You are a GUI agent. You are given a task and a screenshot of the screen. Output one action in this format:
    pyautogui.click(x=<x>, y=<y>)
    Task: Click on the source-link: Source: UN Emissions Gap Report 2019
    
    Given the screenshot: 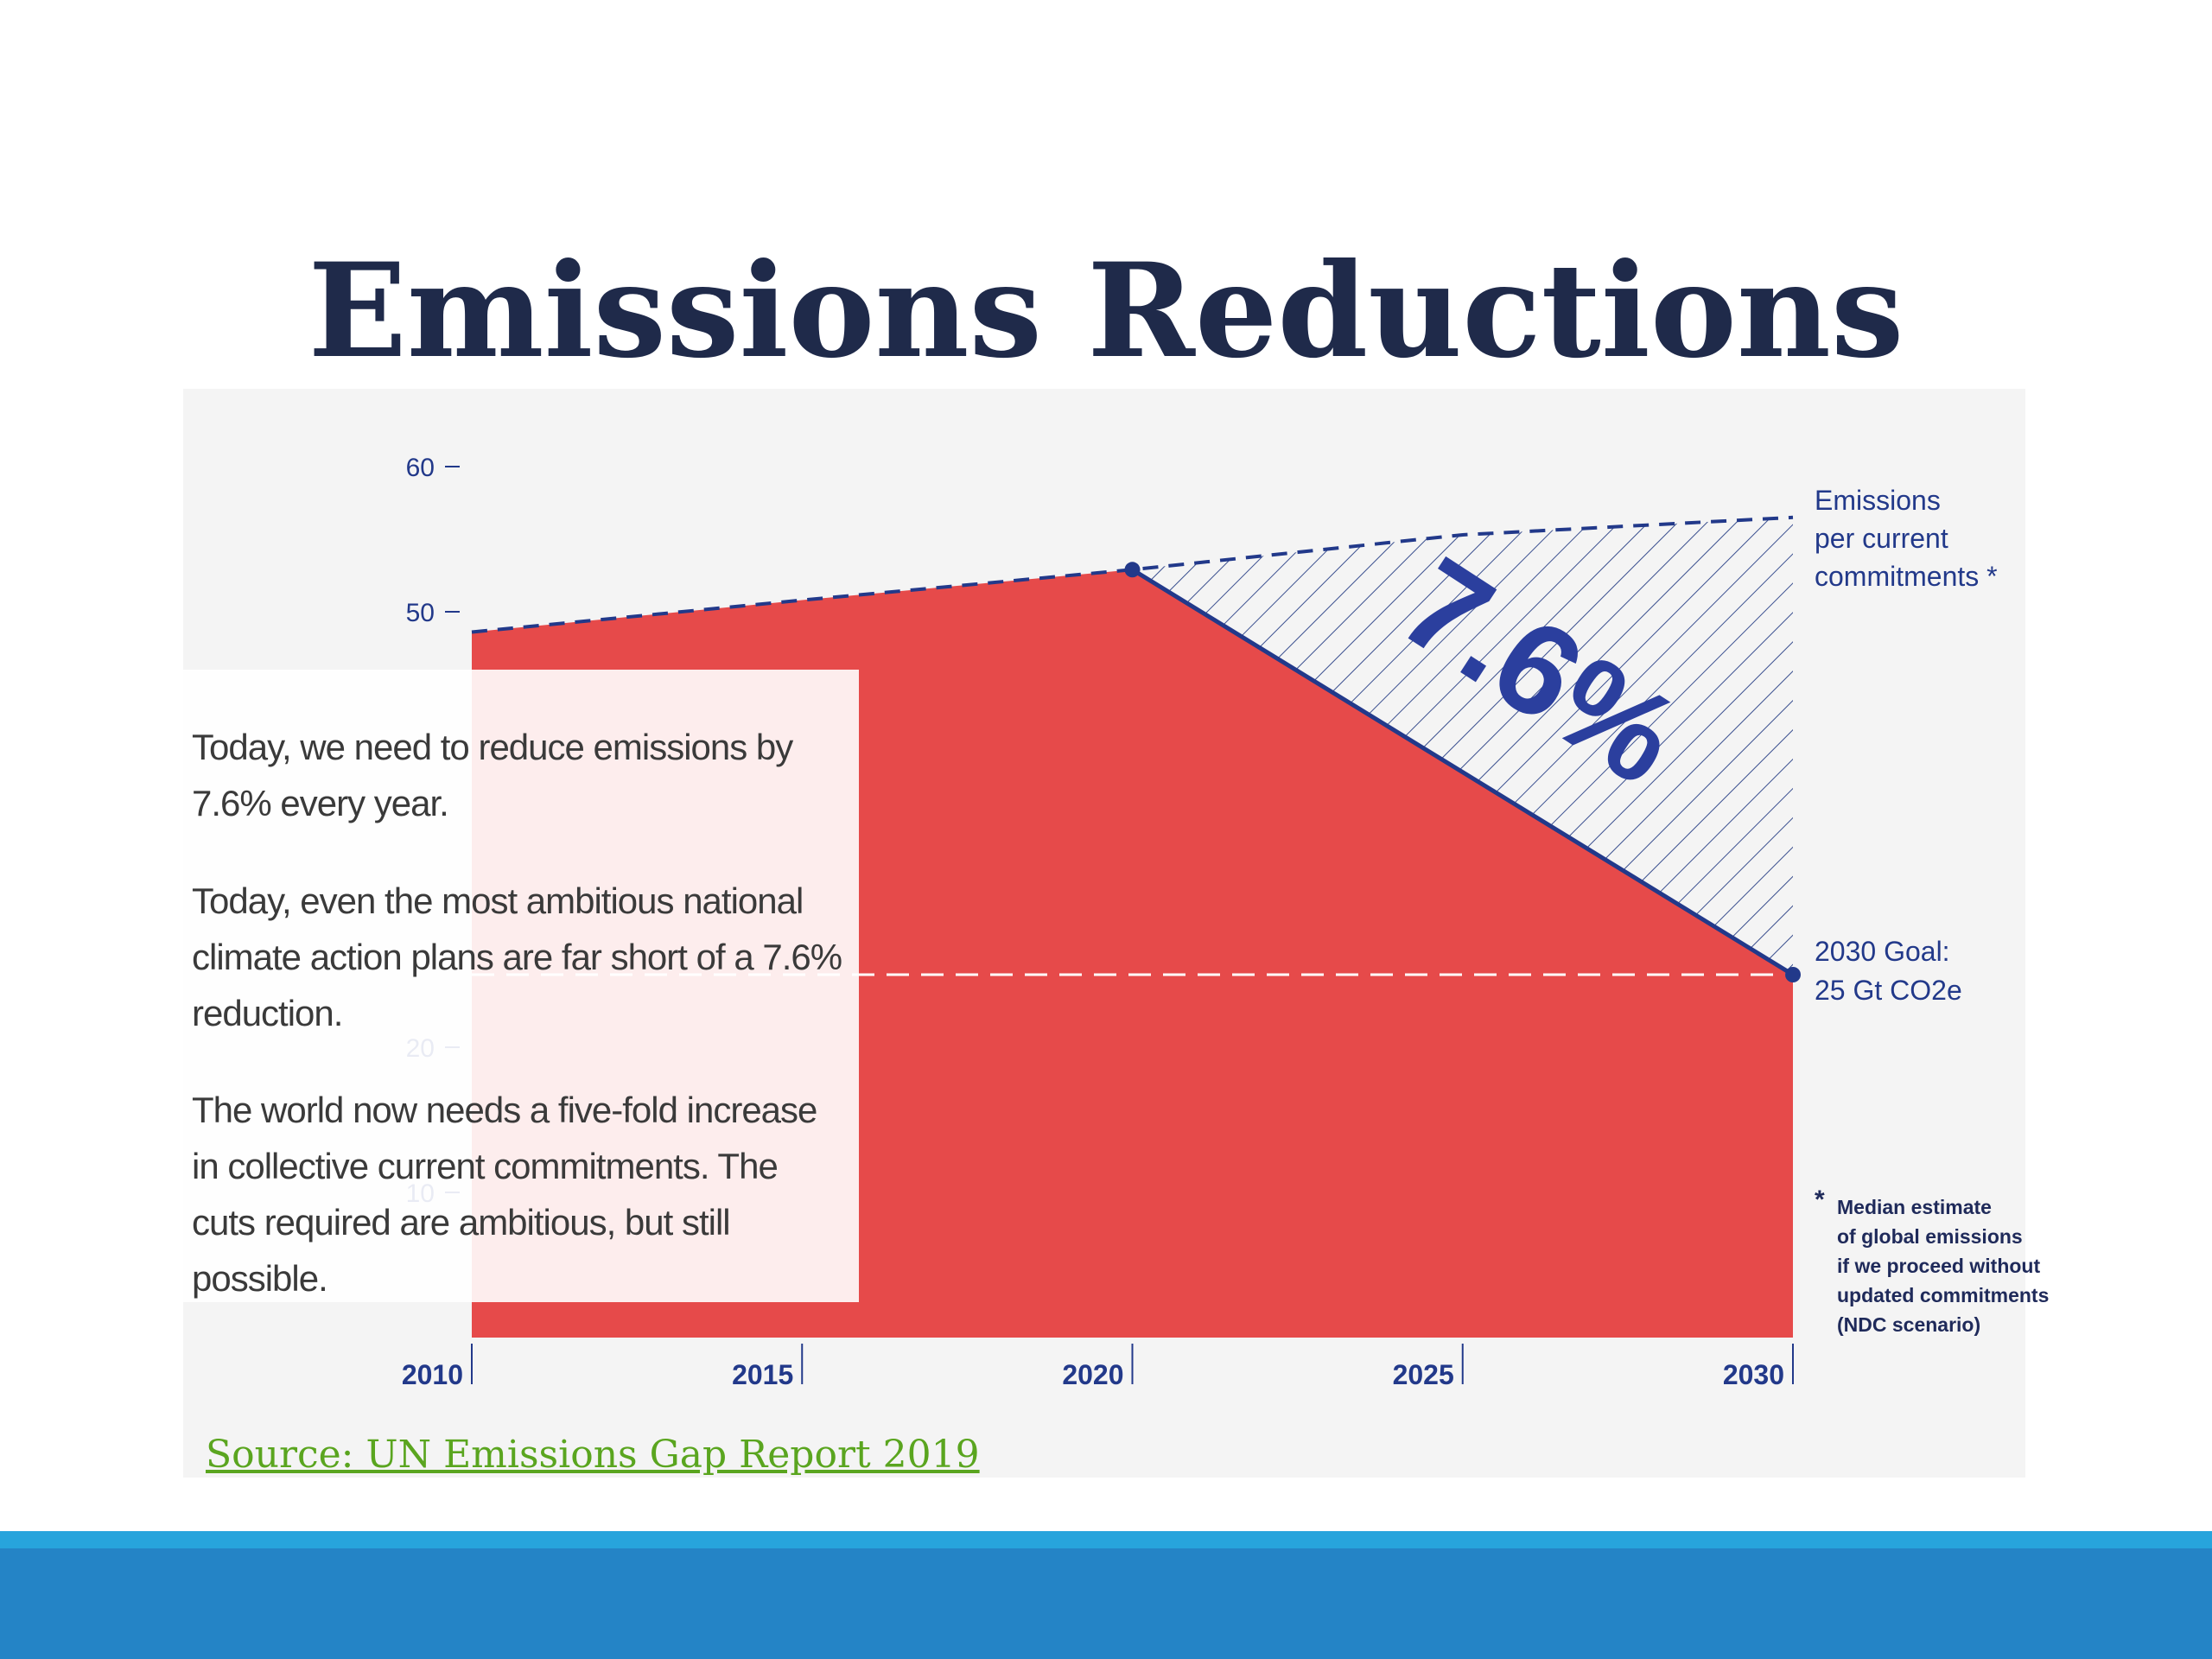 What is the action you would take?
    pyautogui.click(x=593, y=1455)
    